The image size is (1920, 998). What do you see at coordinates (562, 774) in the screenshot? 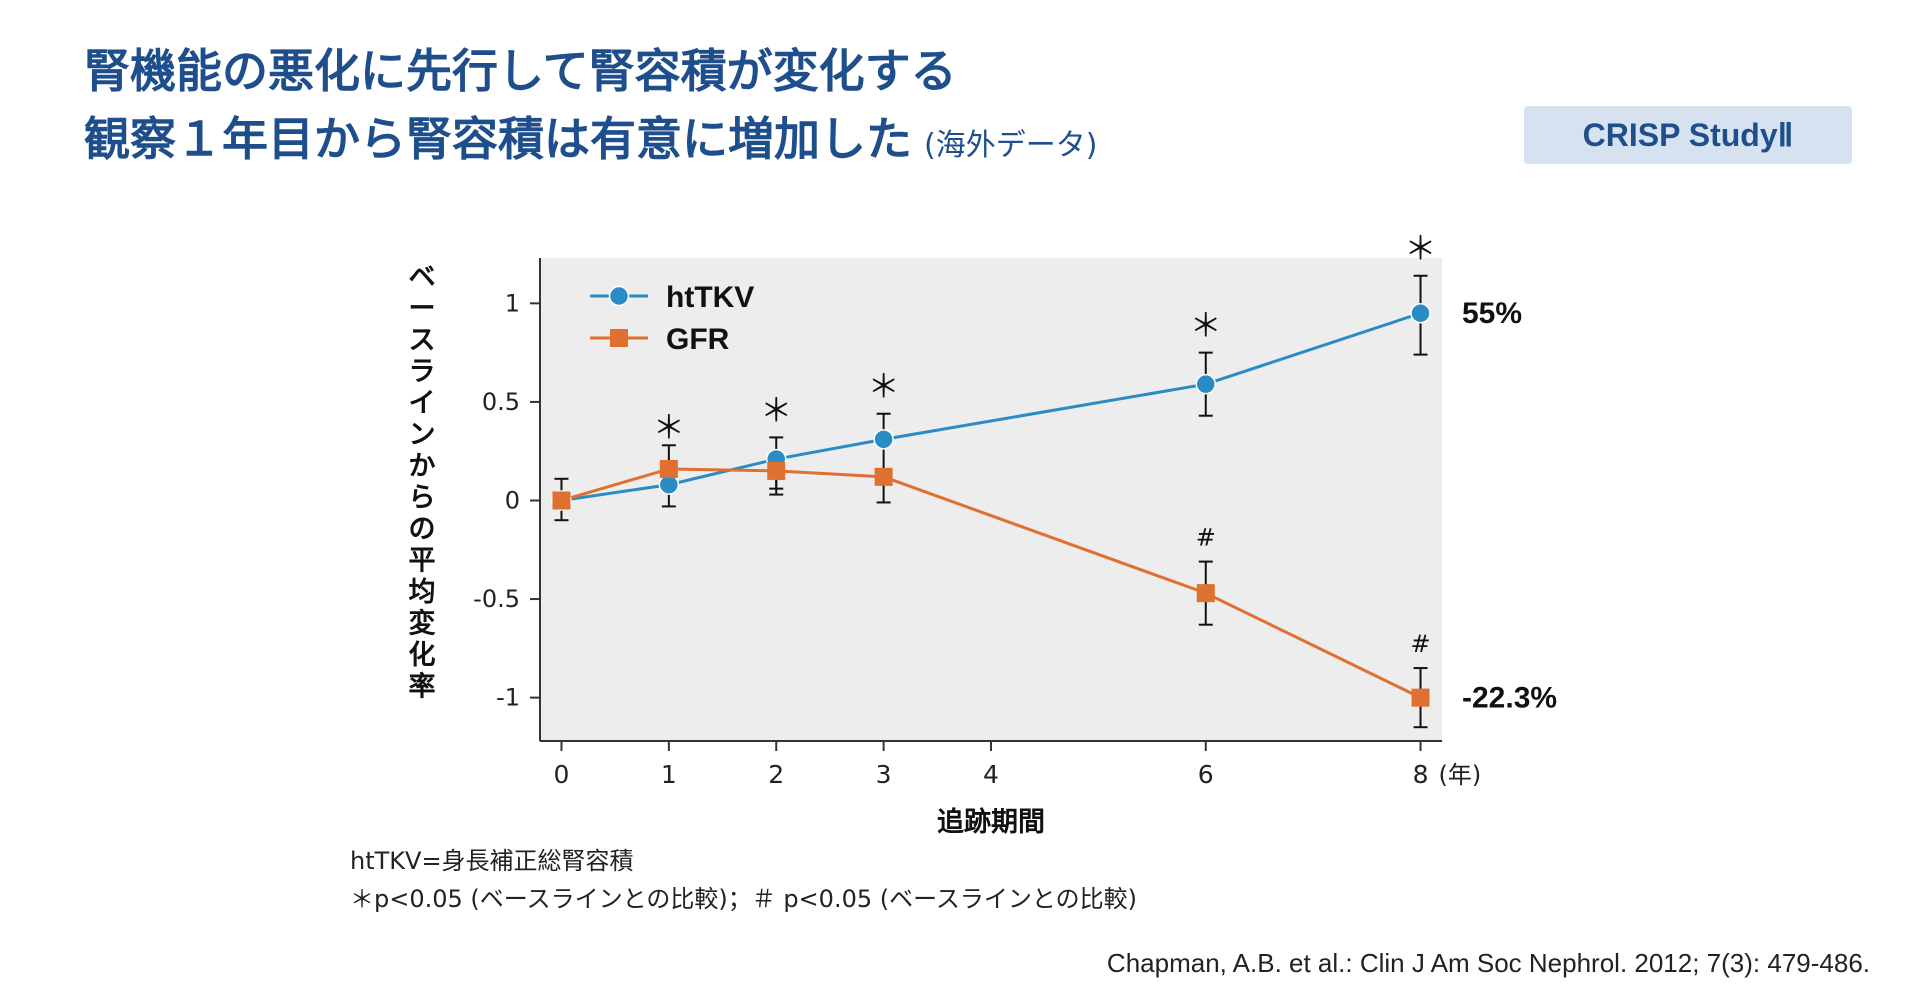
I see `x-tick-label: 0` at bounding box center [562, 774].